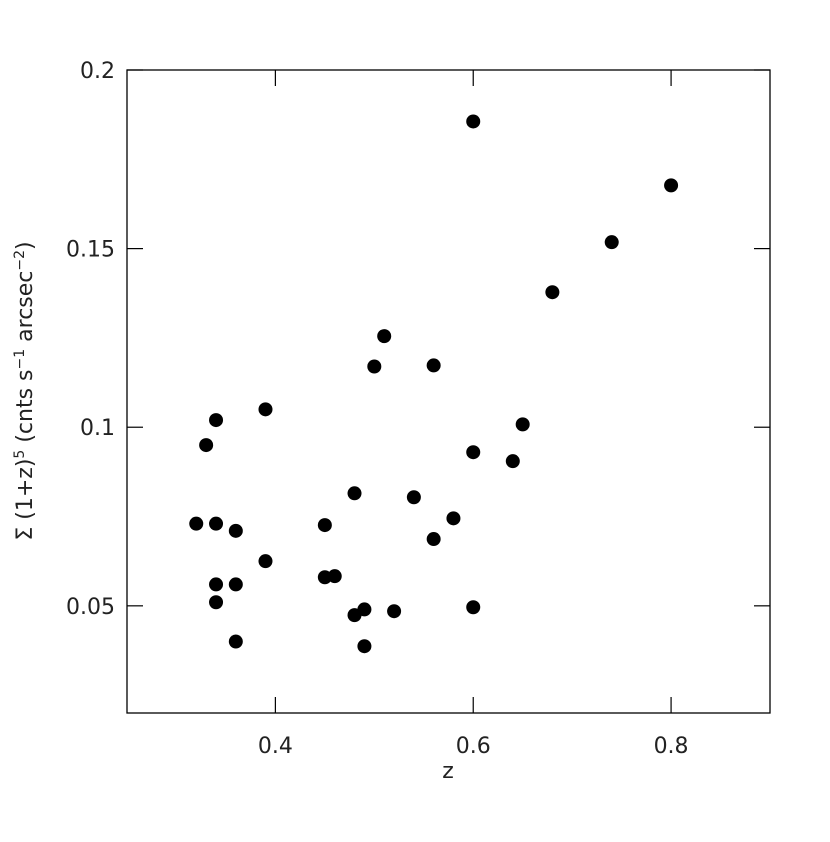  Describe the element at coordinates (671, 746) in the screenshot. I see `x-tick-label: 0.8` at that location.